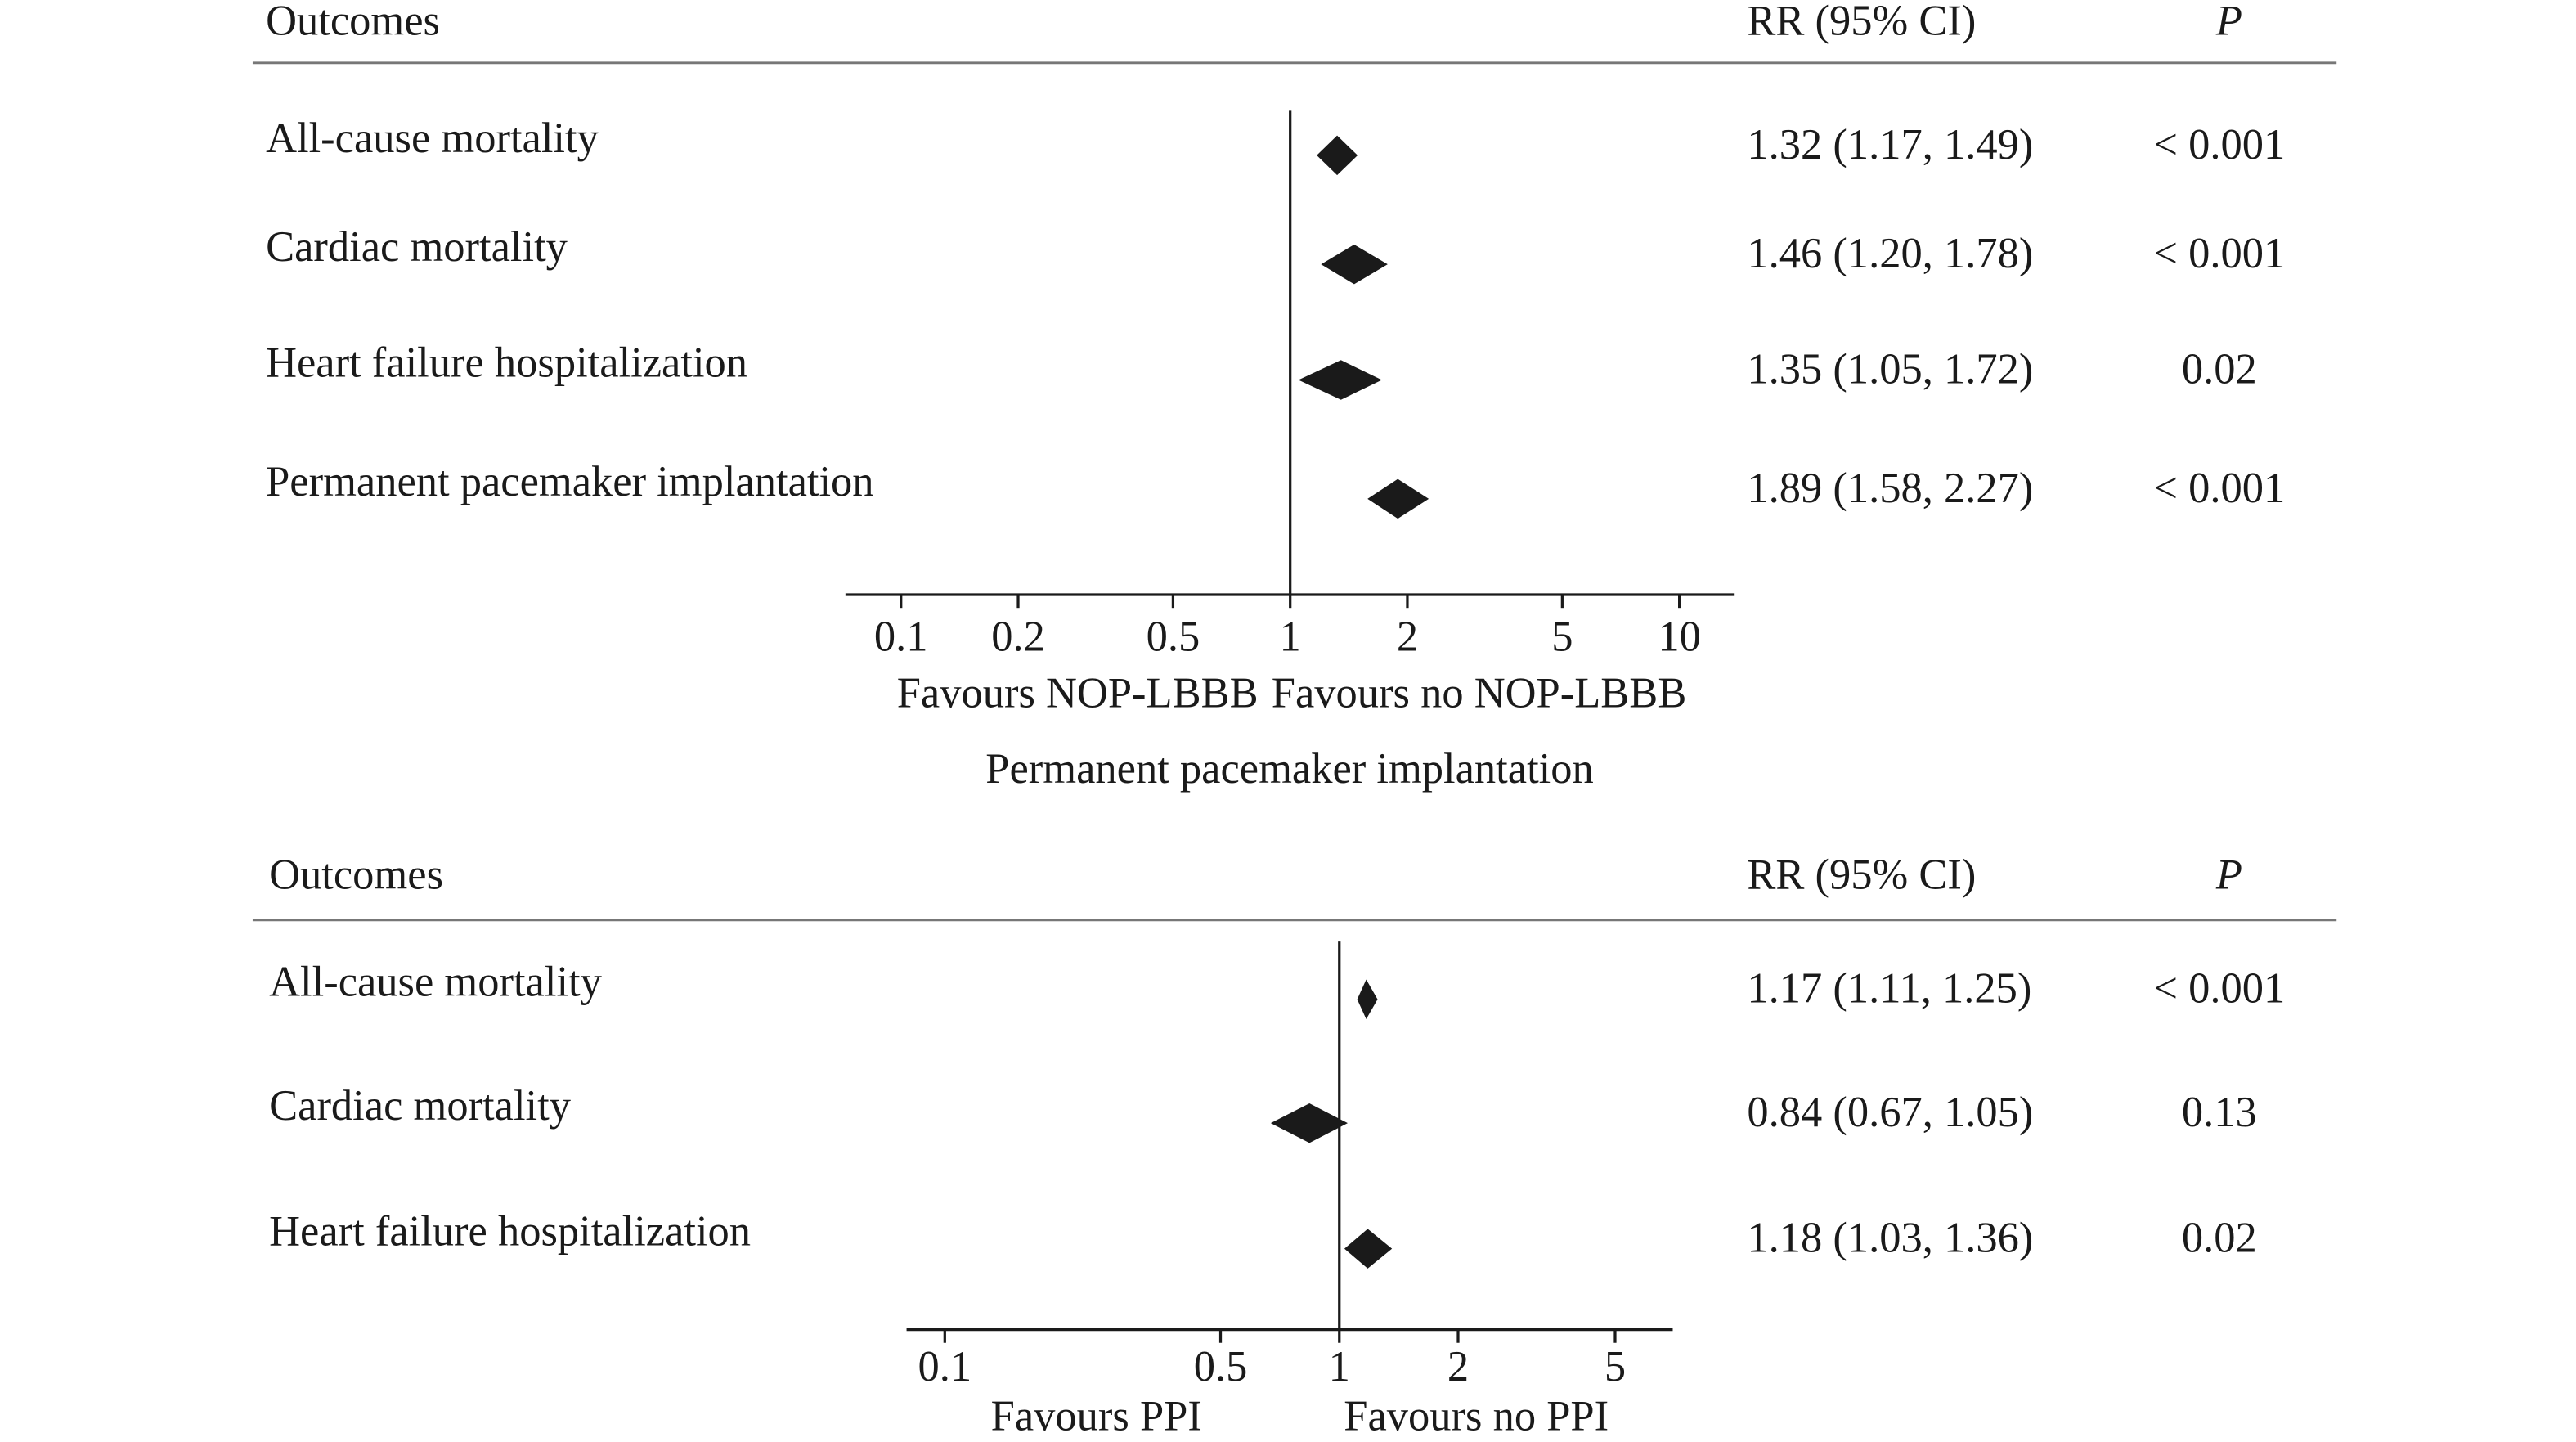 The image size is (2576, 1442). What do you see at coordinates (1890, 253) in the screenshot?
I see `rr-ci-label: 1.46 (1.20, 1.78)` at bounding box center [1890, 253].